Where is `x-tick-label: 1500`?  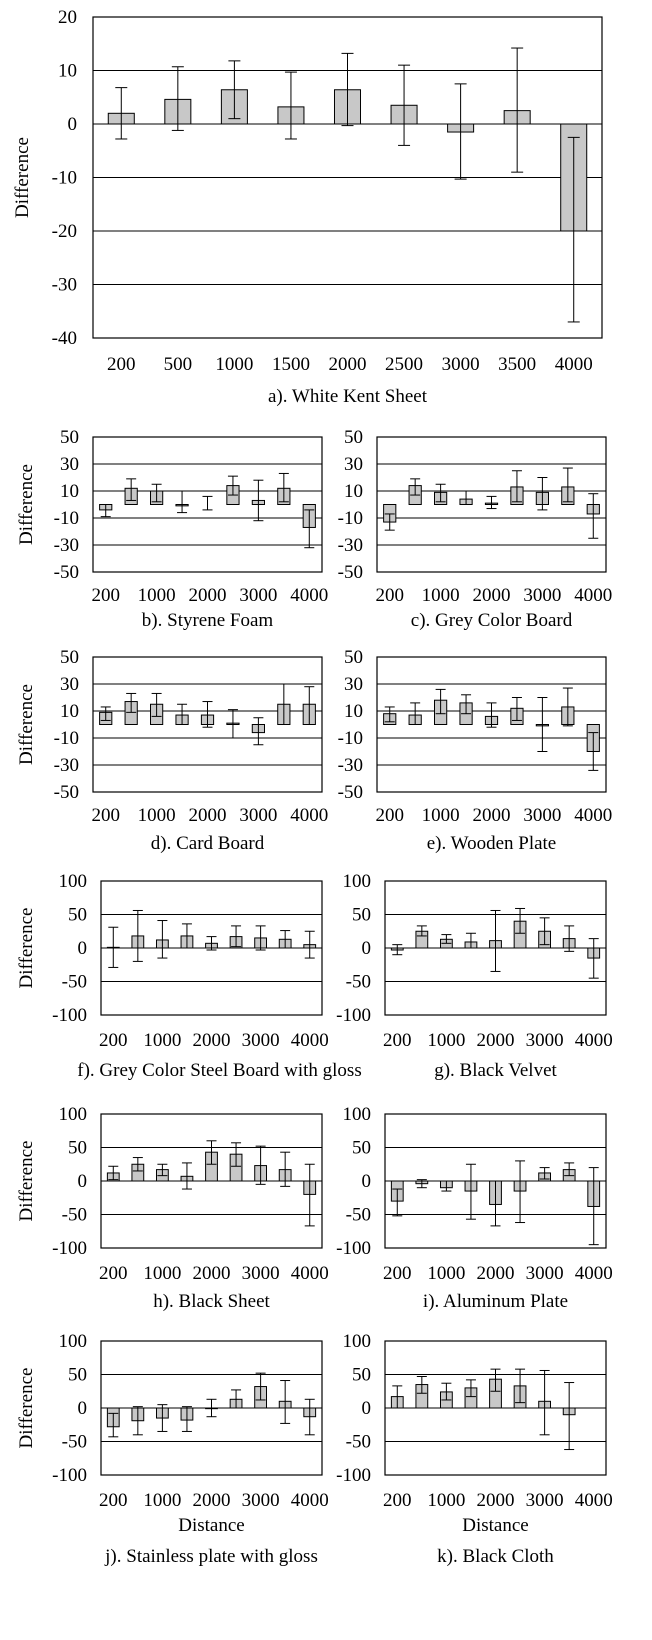
x-tick-label: 1500 is located at coordinates (291, 364).